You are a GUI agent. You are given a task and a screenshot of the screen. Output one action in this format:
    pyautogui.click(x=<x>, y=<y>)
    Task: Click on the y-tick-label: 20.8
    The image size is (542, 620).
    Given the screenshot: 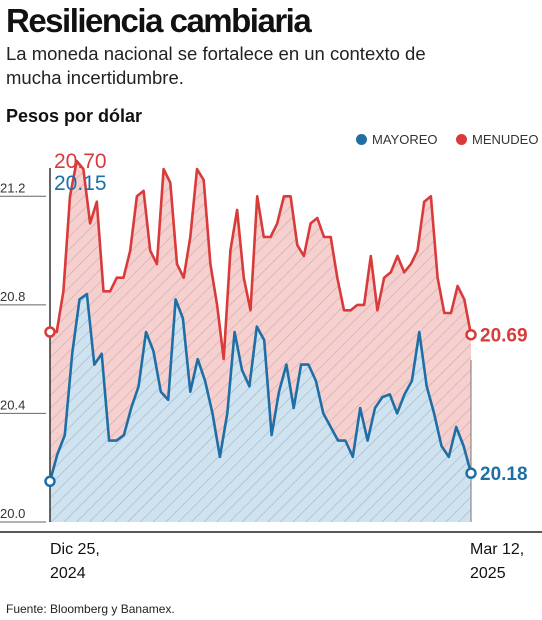 What is the action you would take?
    pyautogui.click(x=12, y=296)
    